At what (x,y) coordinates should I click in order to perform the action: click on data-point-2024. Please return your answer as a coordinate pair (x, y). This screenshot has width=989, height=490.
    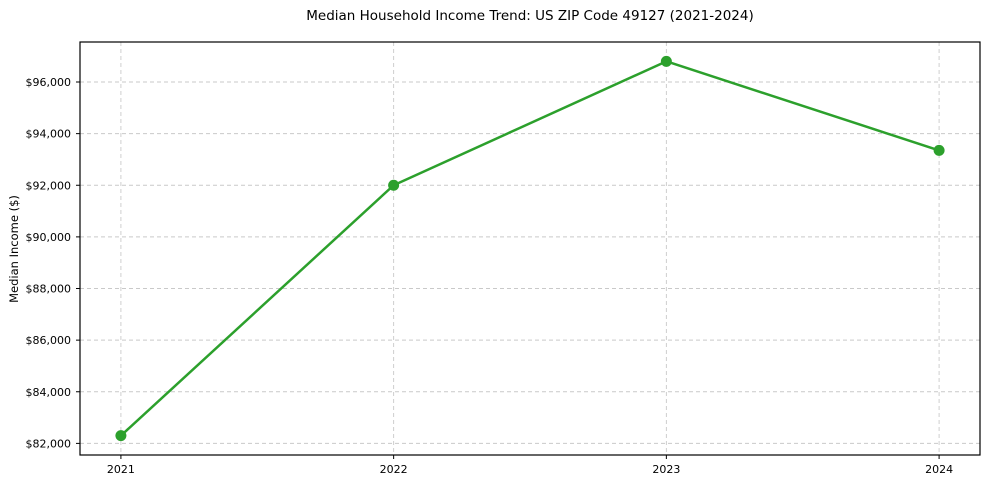
    Looking at the image, I should click on (939, 150).